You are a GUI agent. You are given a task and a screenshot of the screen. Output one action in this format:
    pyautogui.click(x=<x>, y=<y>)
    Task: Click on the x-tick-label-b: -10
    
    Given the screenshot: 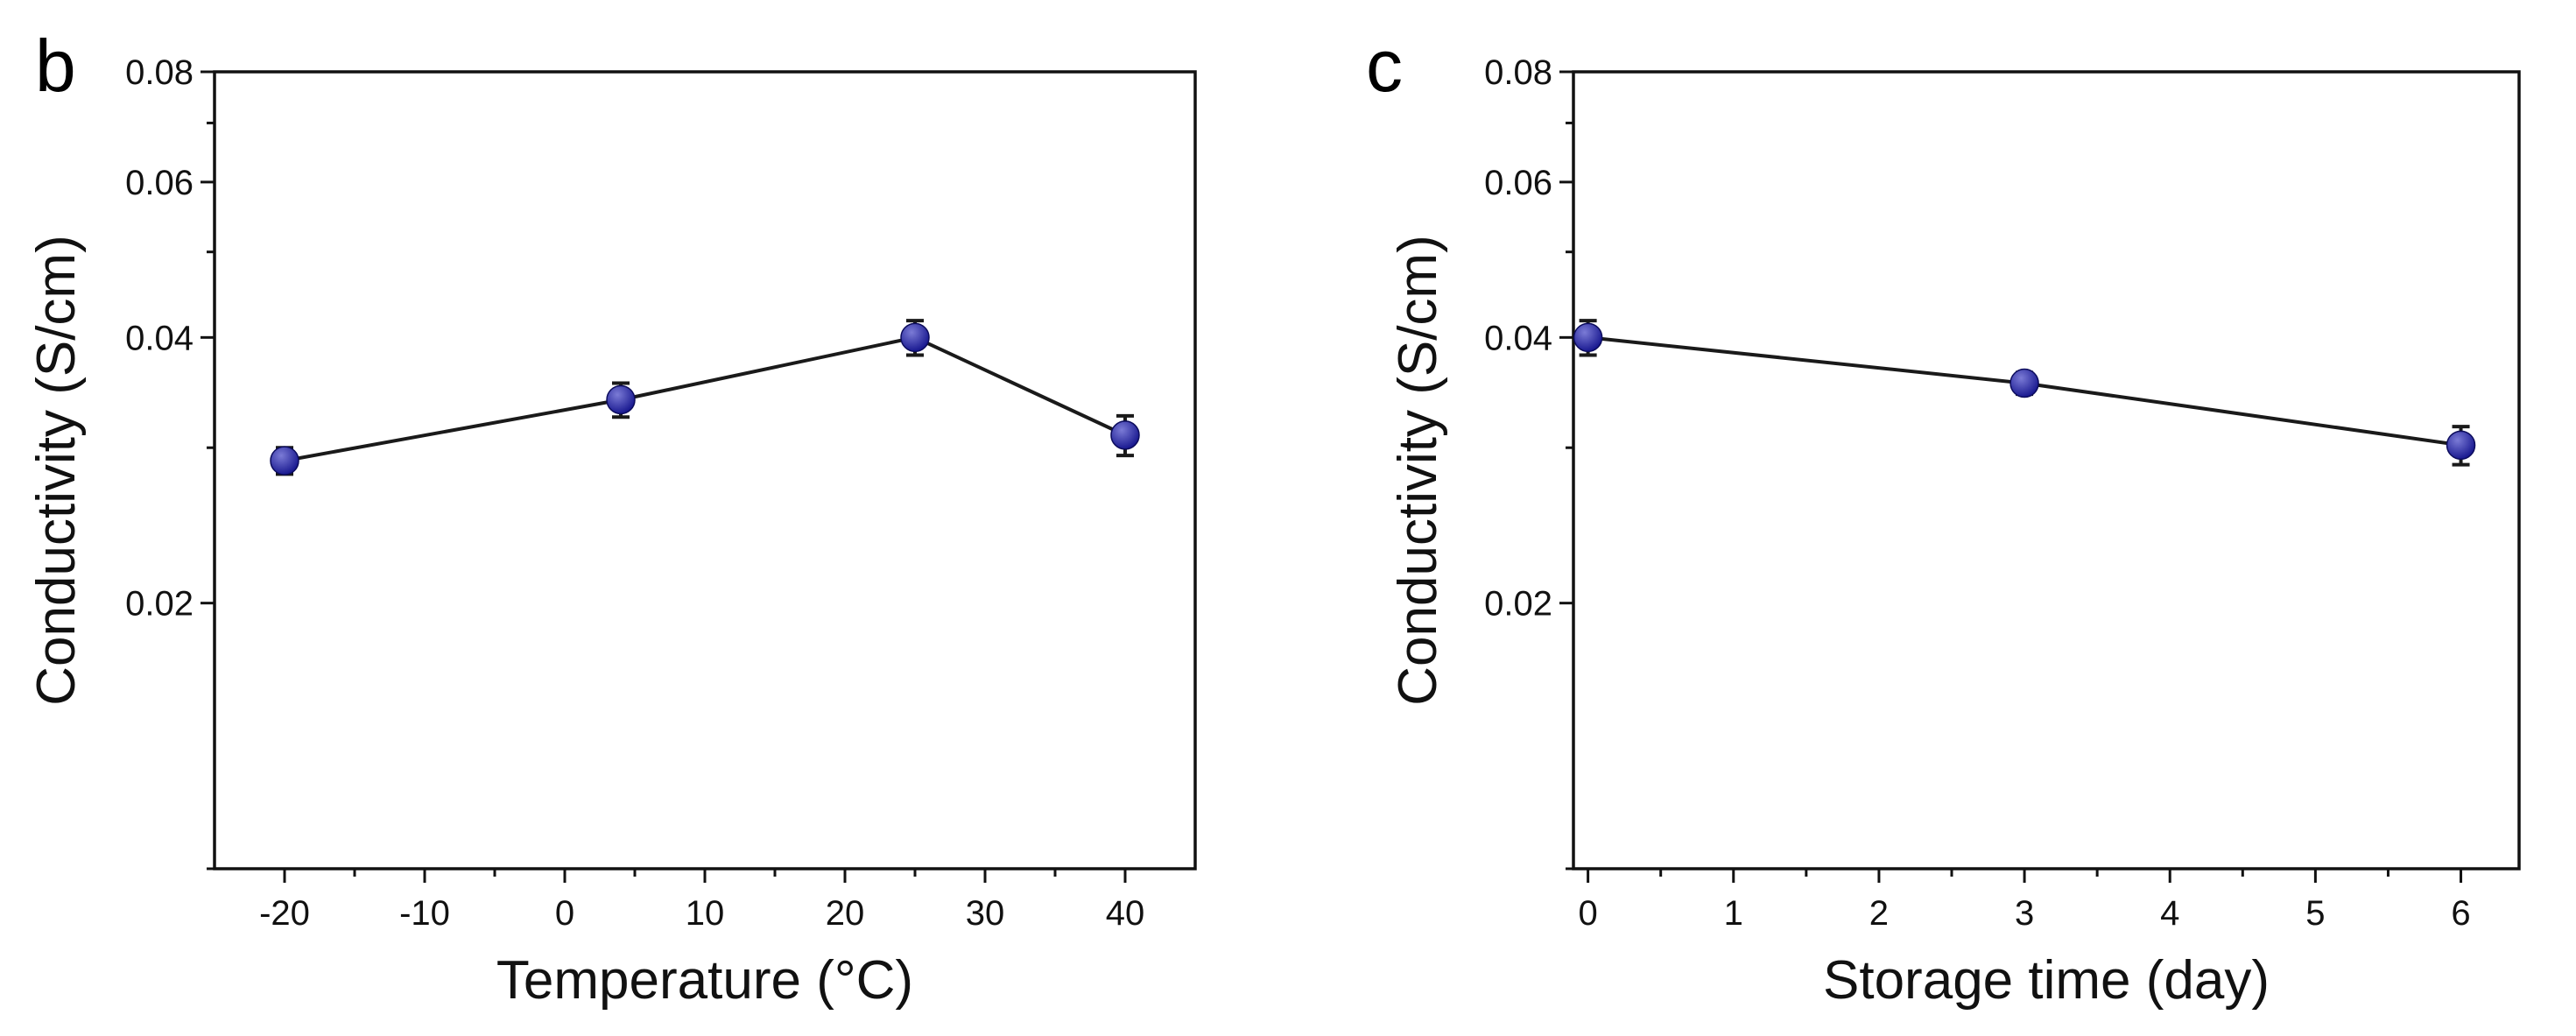 What is the action you would take?
    pyautogui.click(x=424, y=914)
    